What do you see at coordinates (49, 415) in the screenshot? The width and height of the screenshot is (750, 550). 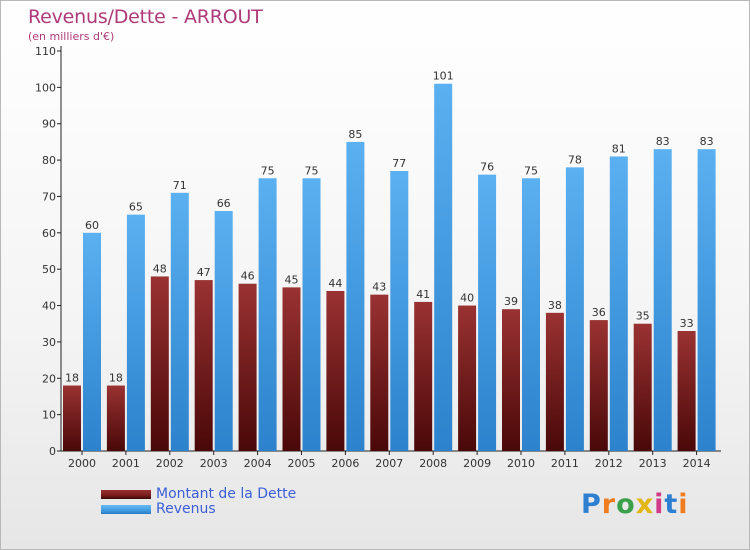 I see `y-tick-label: 10` at bounding box center [49, 415].